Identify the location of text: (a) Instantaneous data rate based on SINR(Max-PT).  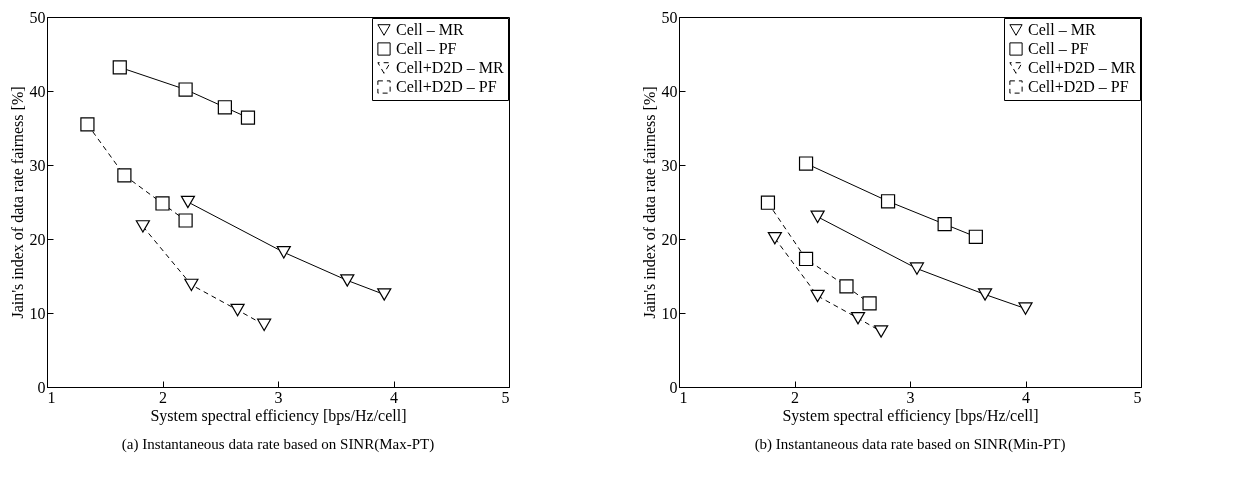
(278, 444).